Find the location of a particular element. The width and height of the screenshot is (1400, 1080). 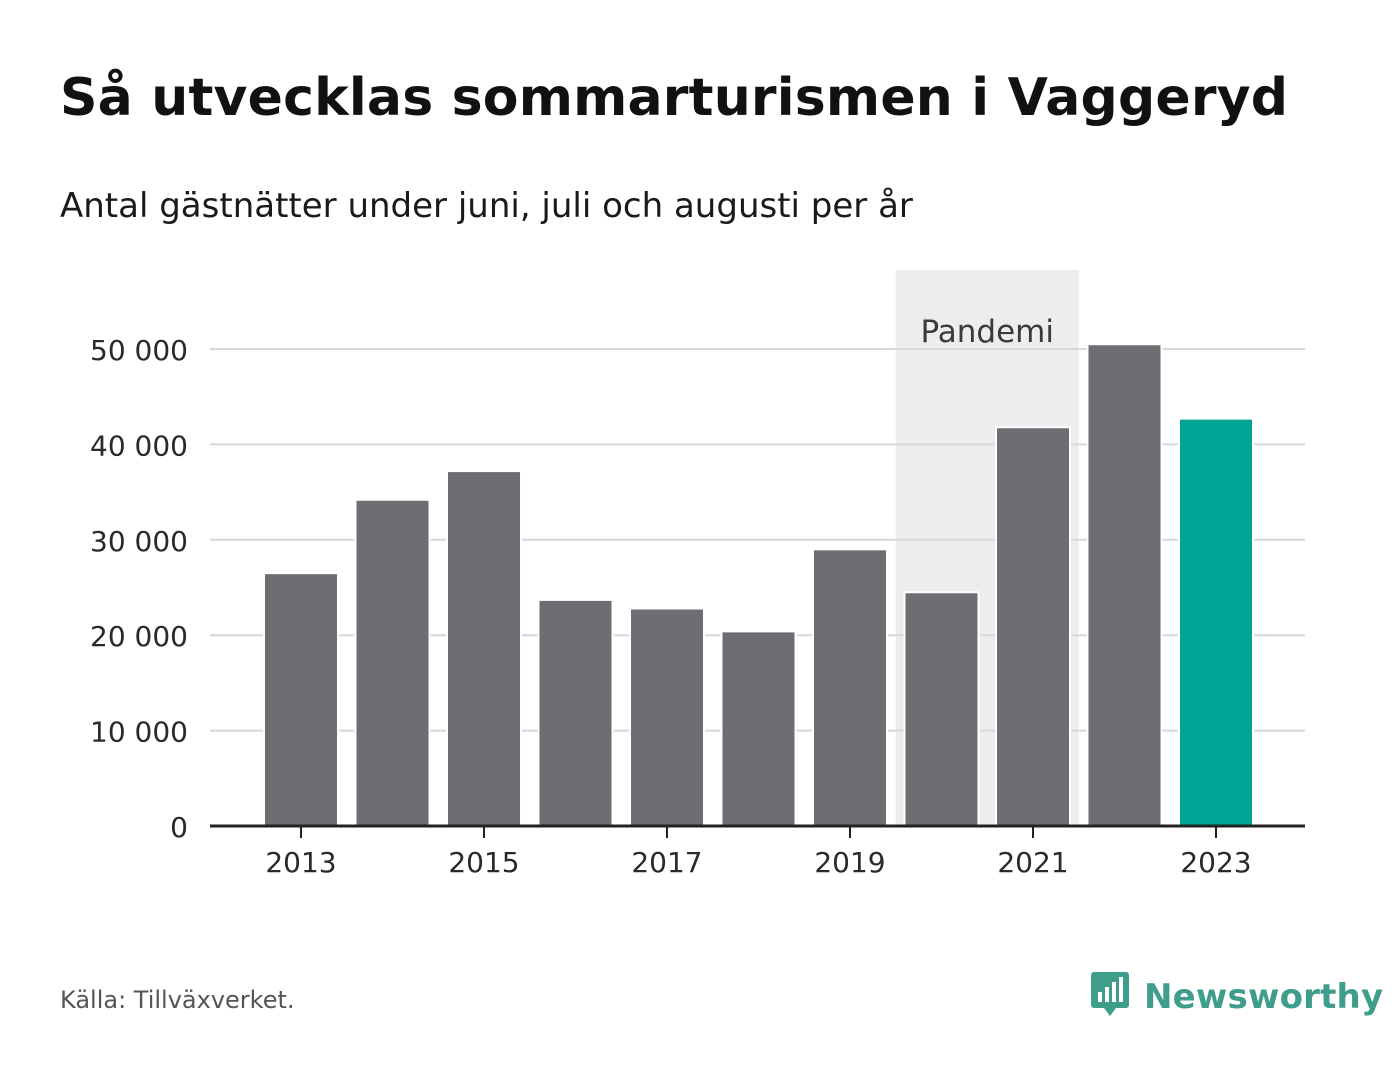

x-tick-label: 2017 is located at coordinates (666, 862).